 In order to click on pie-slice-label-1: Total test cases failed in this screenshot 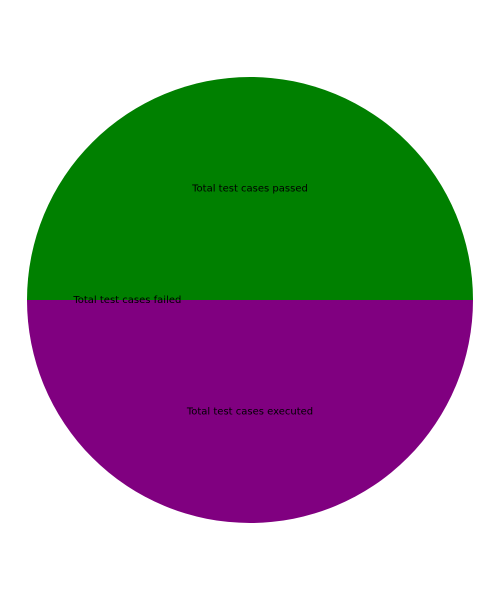, I will do `click(126, 300)`.